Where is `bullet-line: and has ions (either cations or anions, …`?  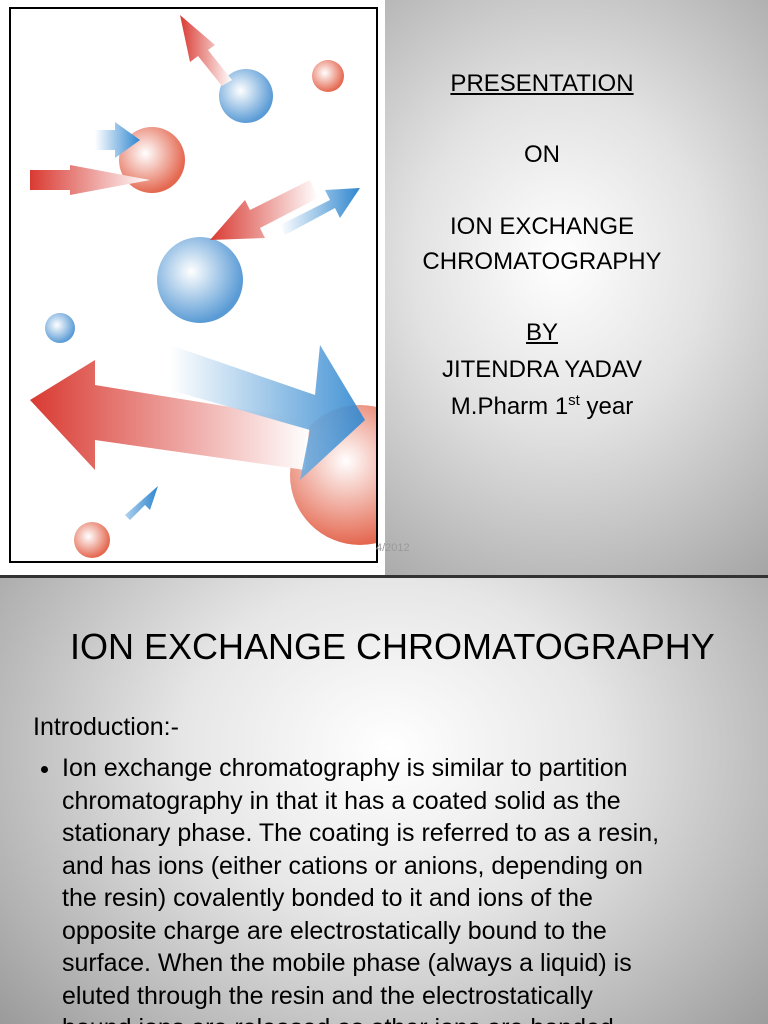 bullet-line: and has ions (either cations or anions, … is located at coordinates (352, 865).